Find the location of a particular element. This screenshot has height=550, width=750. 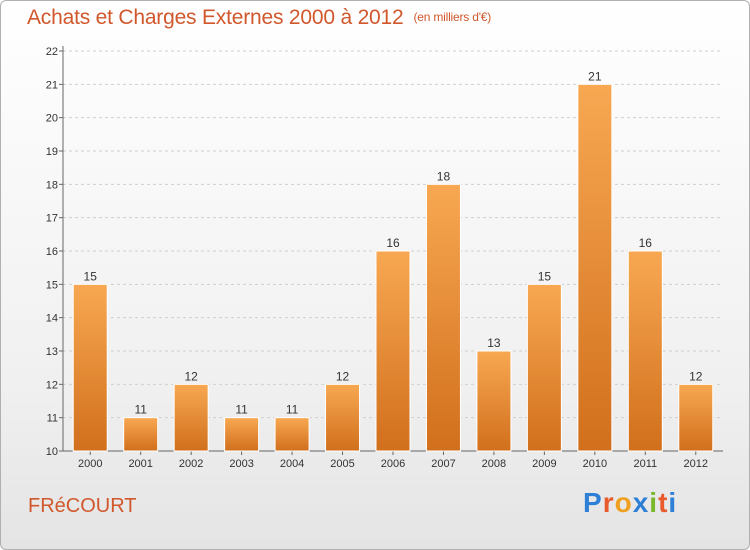

proxiti-logo: Proxiti is located at coordinates (630, 503).